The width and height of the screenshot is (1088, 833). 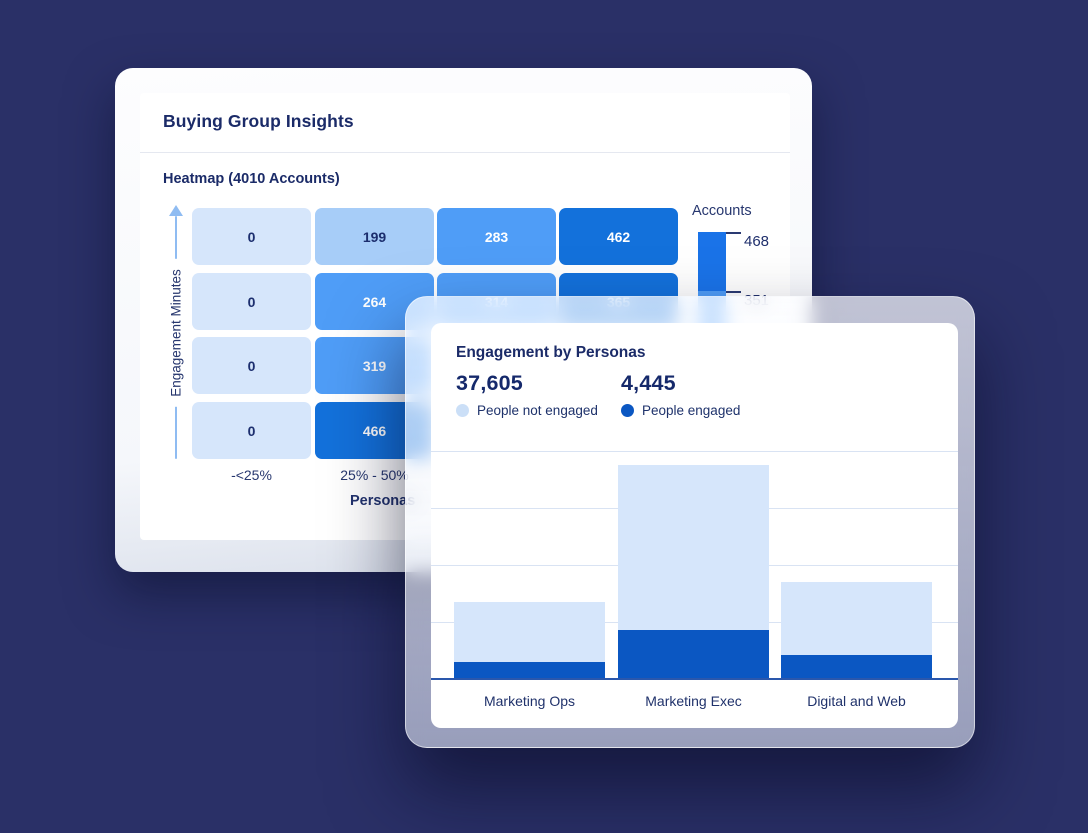 I want to click on stat-not-engaged: 37,605 People not engaged, so click(x=527, y=394).